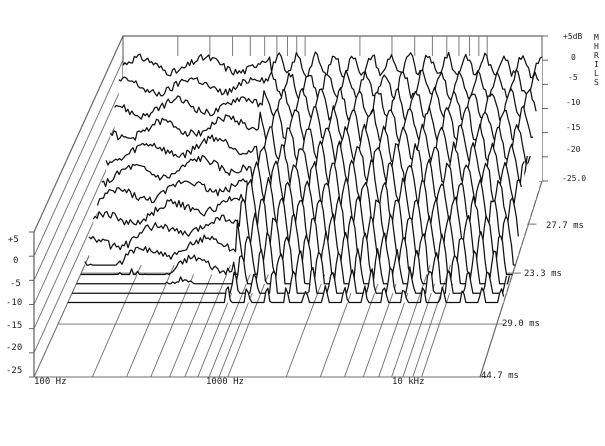 The image size is (605, 446). I want to click on vertical-label-letter: L, so click(596, 73).